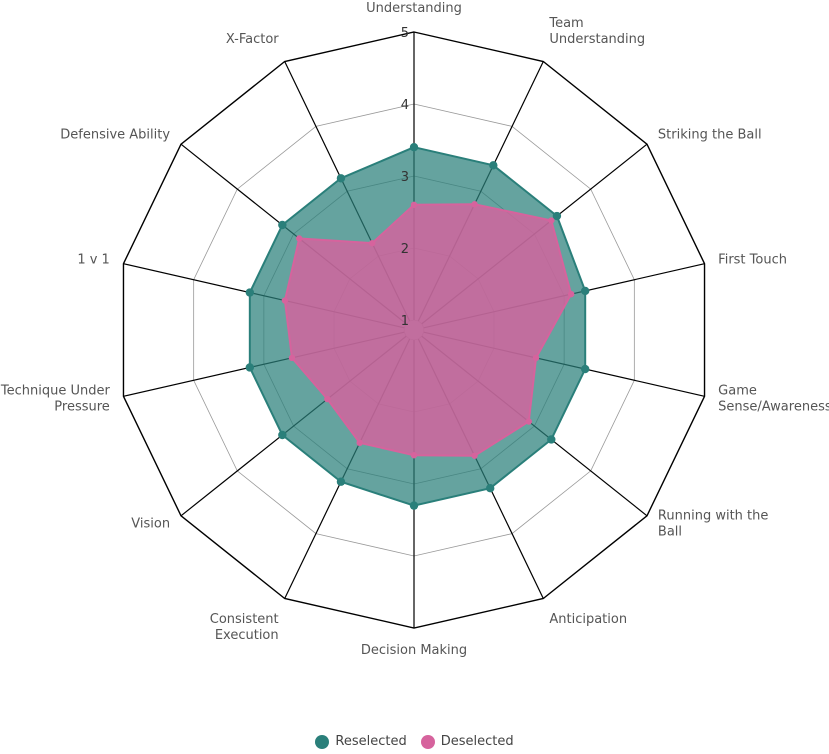 The image size is (829, 754). What do you see at coordinates (773, 398) in the screenshot?
I see `axis-label-game-sense-awareness: Game Sense/Awareness` at bounding box center [773, 398].